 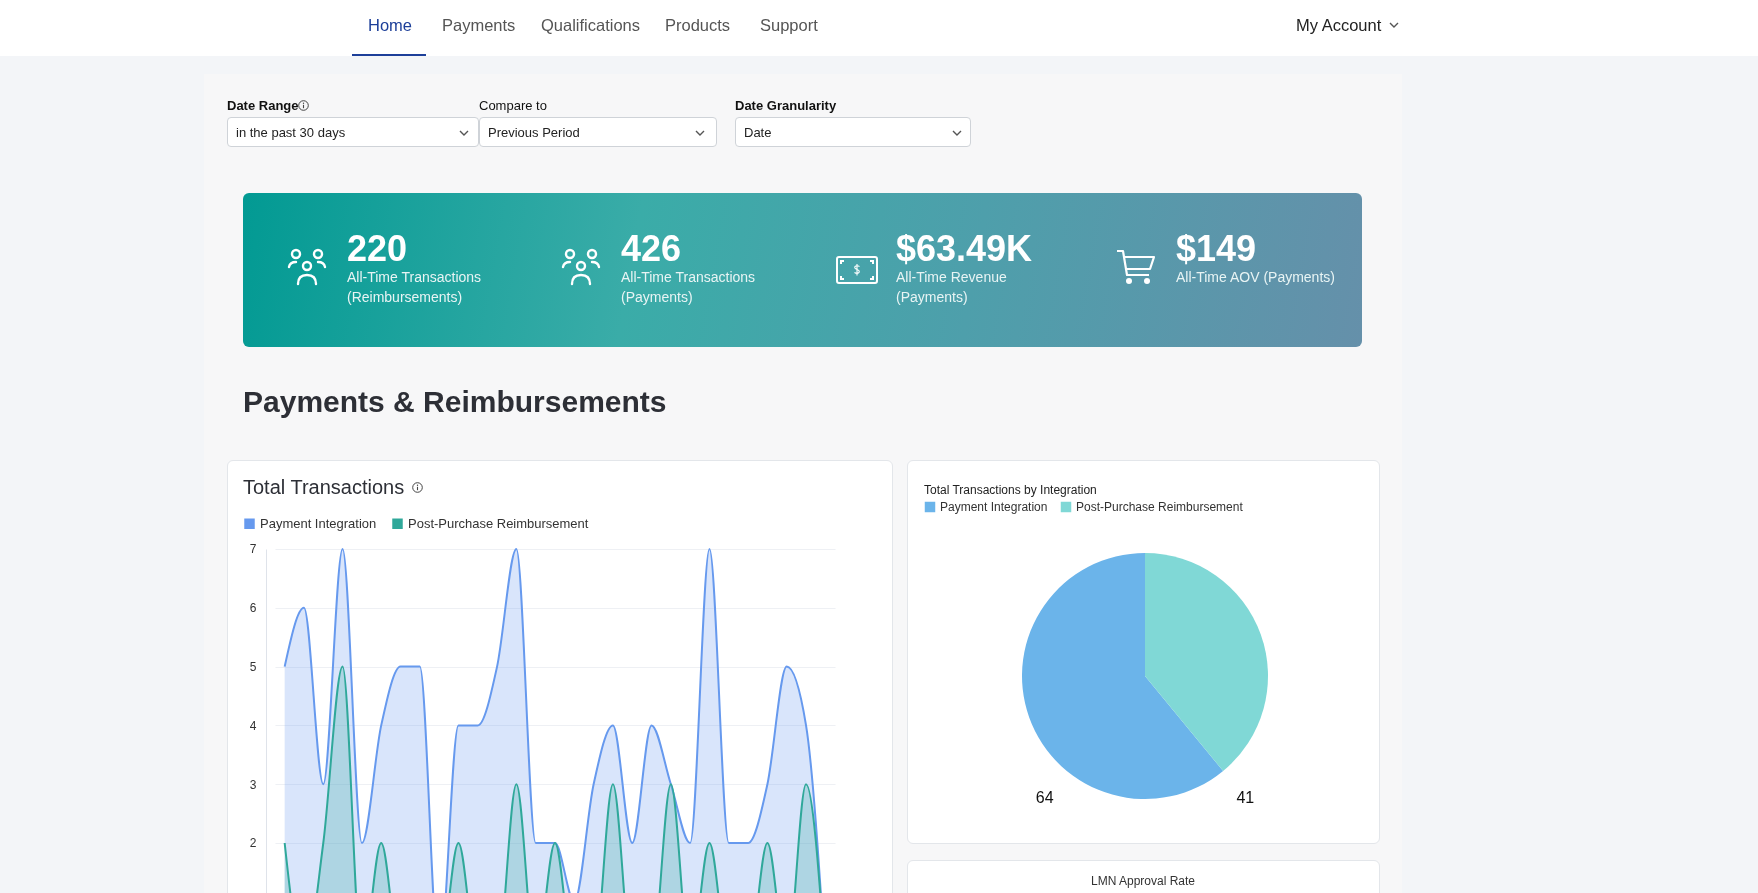 What do you see at coordinates (651, 249) in the screenshot?
I see `text: 426` at bounding box center [651, 249].